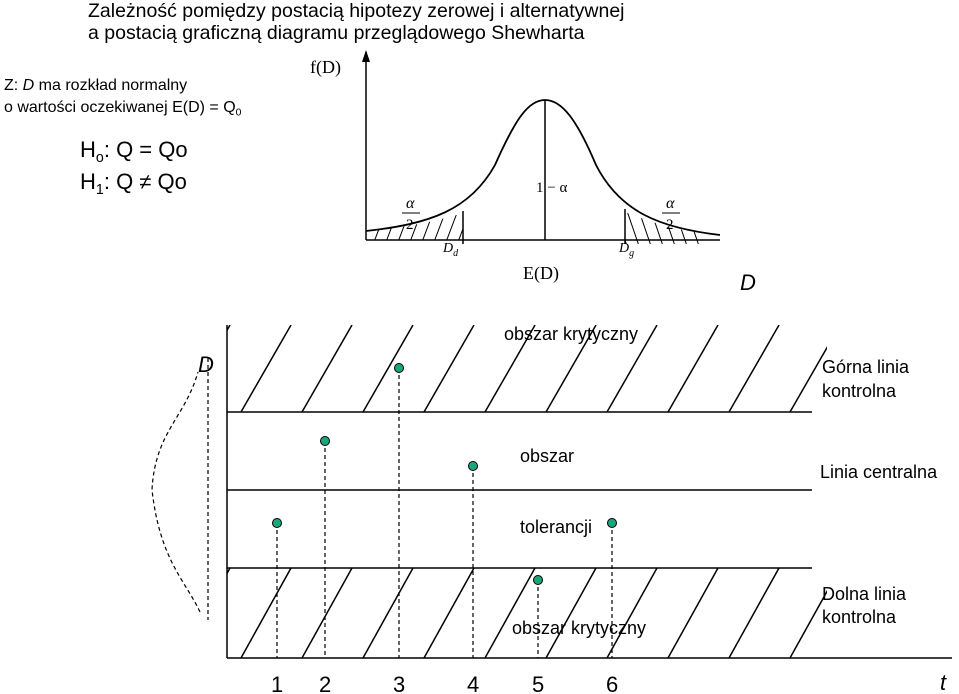 The image size is (959, 694). Describe the element at coordinates (670, 225) in the screenshot. I see `upper-two: 2` at that location.